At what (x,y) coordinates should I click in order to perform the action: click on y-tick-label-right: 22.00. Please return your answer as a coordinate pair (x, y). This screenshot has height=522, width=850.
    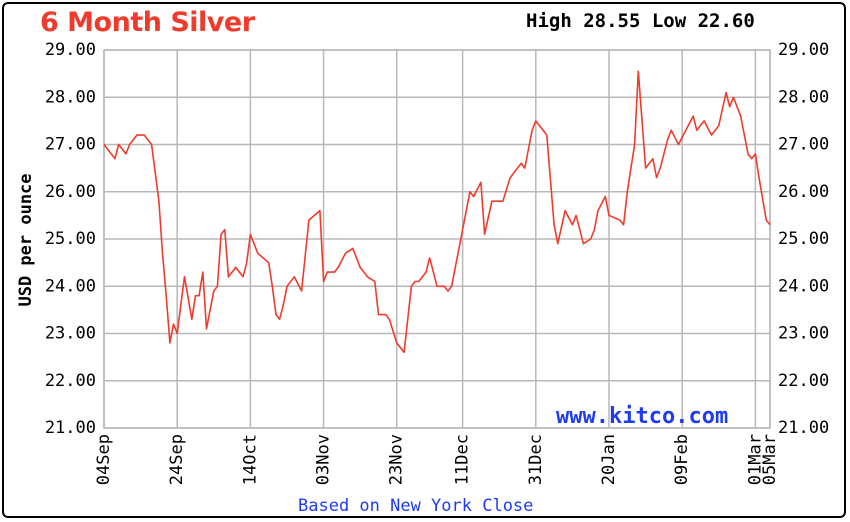
    Looking at the image, I should click on (803, 381).